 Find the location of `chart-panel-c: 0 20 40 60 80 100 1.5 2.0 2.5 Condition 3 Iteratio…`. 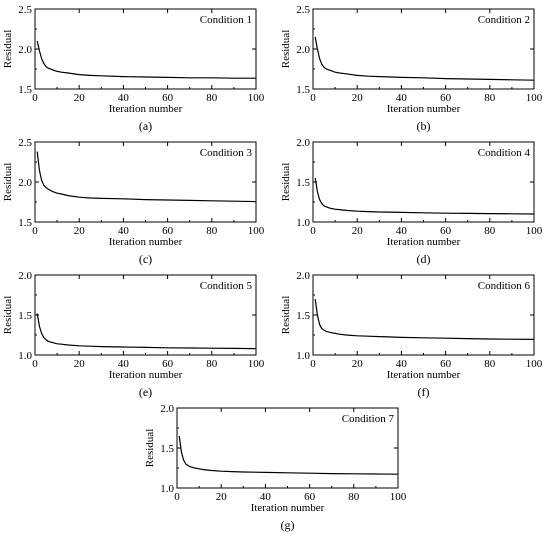

chart-panel-c: 0 20 40 60 80 100 1.5 2.0 2.5 Condition 3 Iteratio… is located at coordinates (133, 201).